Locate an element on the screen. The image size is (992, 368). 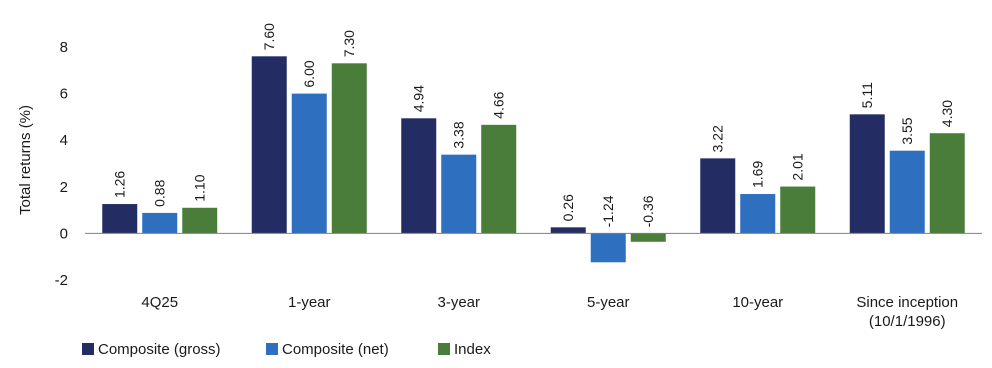
data-label: 1.69 is located at coordinates (758, 174).